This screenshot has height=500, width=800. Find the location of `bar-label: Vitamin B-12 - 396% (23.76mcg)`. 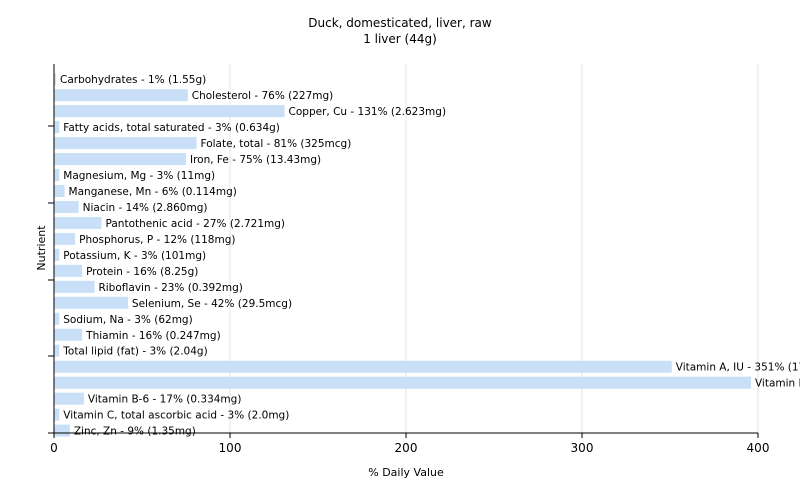

bar-label: Vitamin B-12 - 396% (23.76mcg) is located at coordinates (777, 384).